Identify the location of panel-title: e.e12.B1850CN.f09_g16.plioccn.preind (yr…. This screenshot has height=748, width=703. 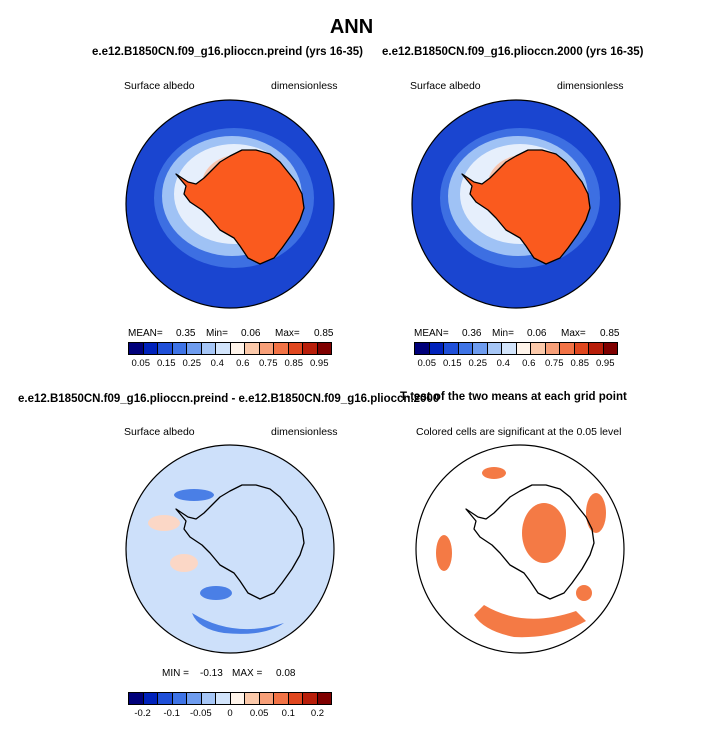
(228, 52).